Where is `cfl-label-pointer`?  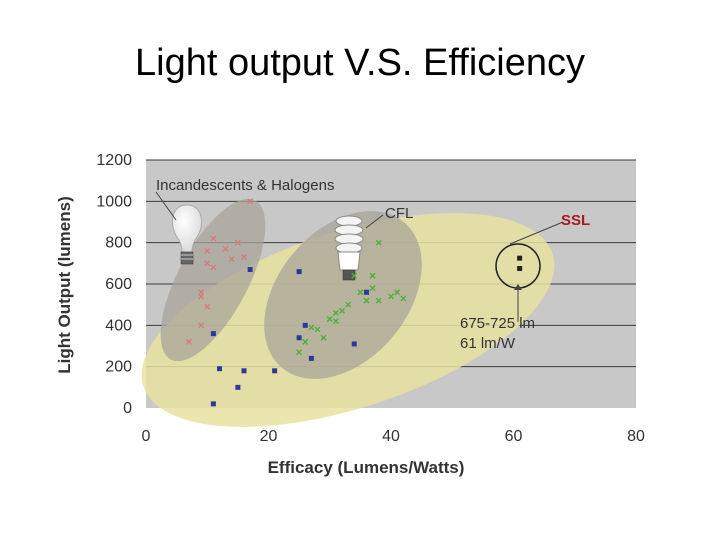 cfl-label-pointer is located at coordinates (374, 221).